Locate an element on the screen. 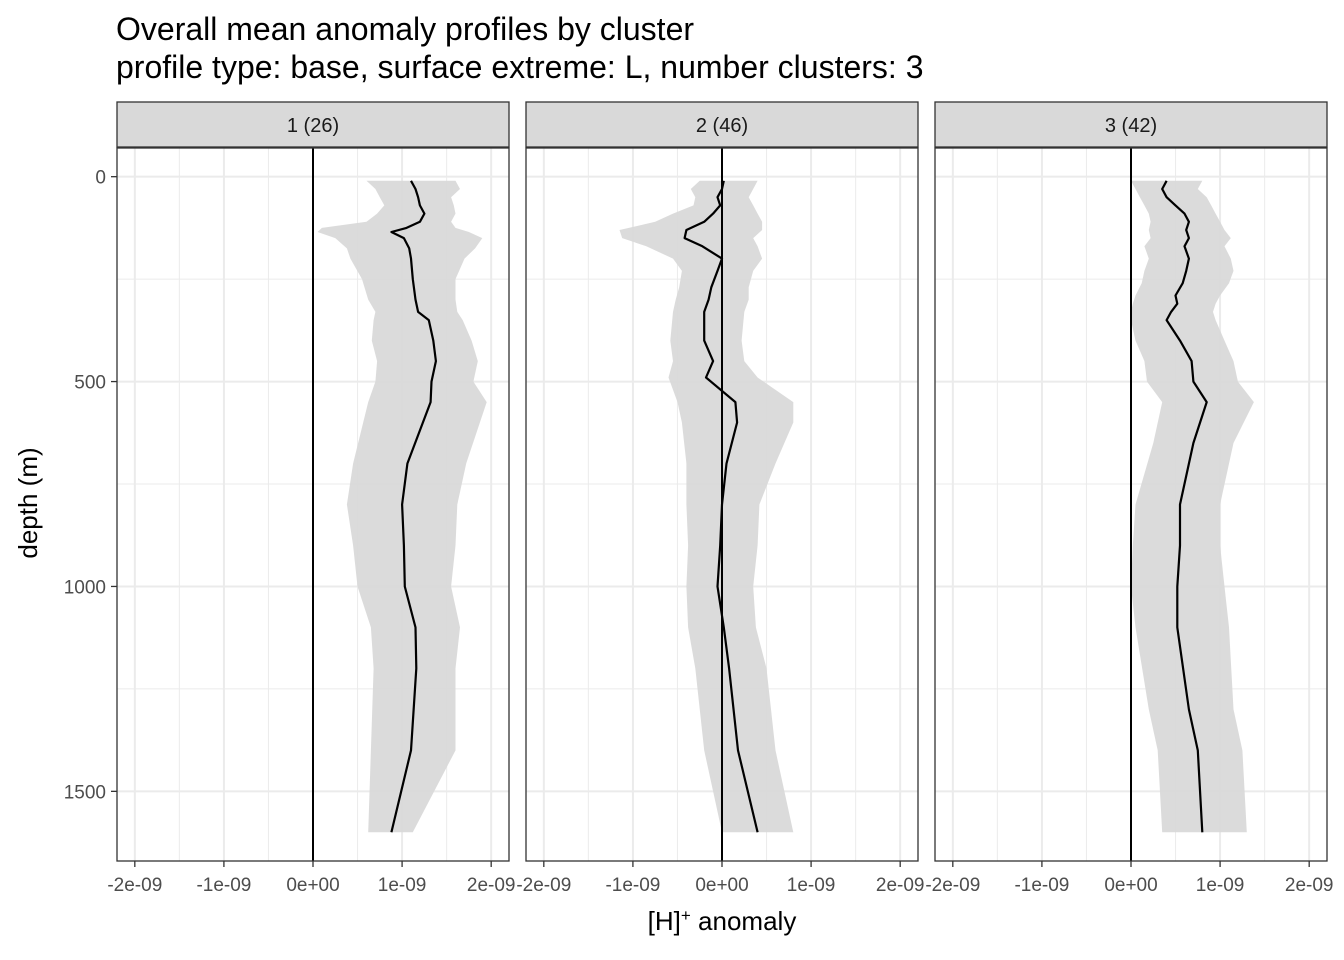  y-tick-label: 1000 is located at coordinates (85, 587).